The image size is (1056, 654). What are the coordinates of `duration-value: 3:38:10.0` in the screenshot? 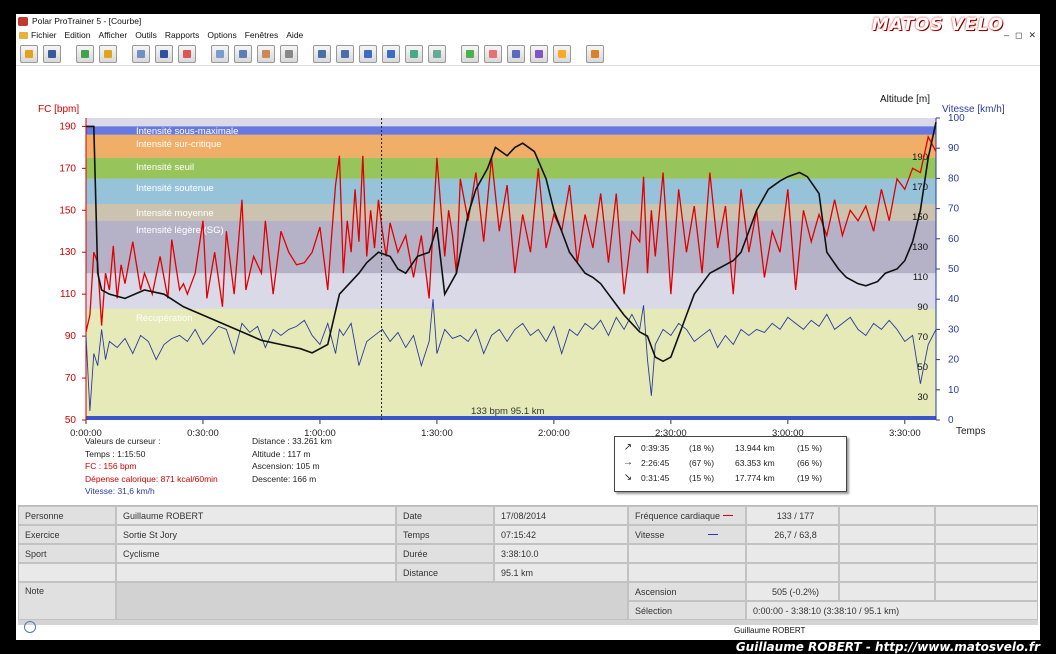 It's located at (561, 553).